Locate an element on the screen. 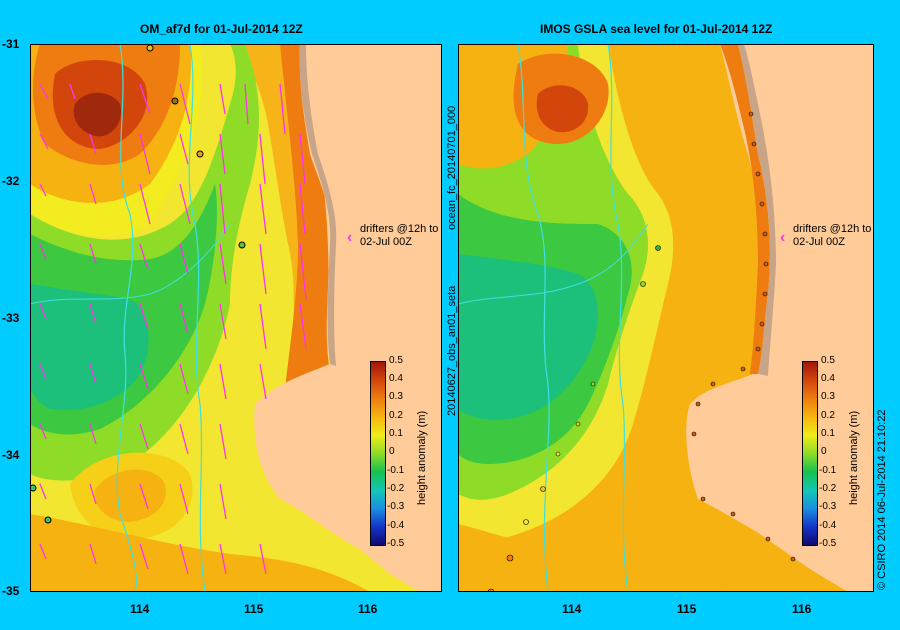 This screenshot has width=900, height=630. y-label-2: -33 is located at coordinates (11, 318).